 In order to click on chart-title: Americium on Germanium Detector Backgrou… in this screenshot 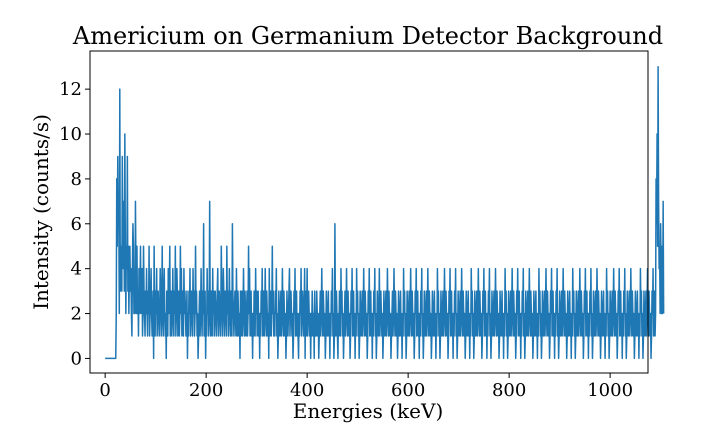, I will do `click(367, 36)`.